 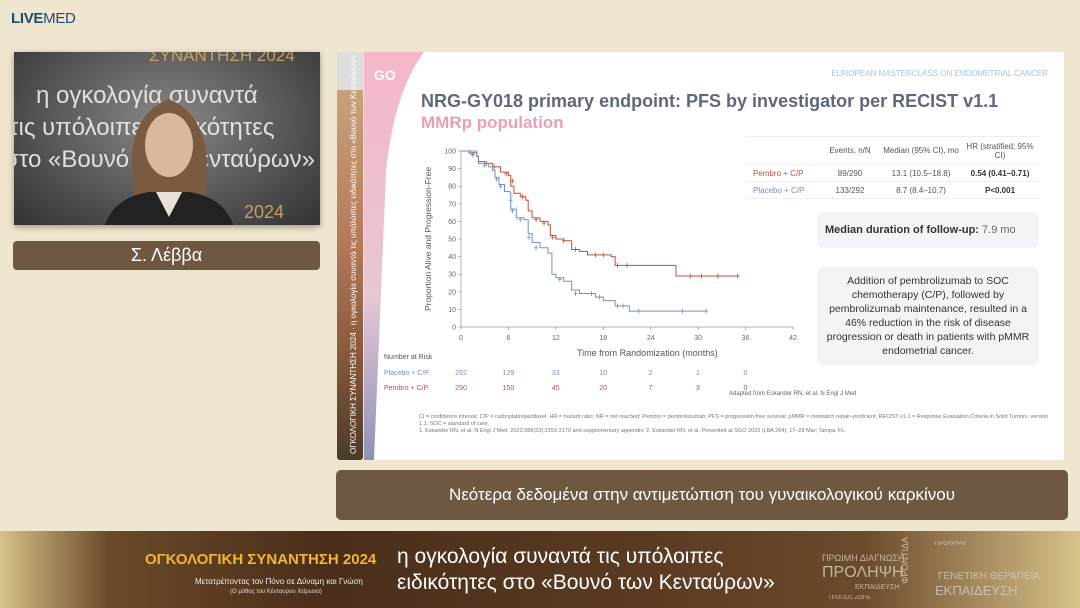 What do you see at coordinates (793, 338) in the screenshot?
I see `x-tick-label: 42` at bounding box center [793, 338].